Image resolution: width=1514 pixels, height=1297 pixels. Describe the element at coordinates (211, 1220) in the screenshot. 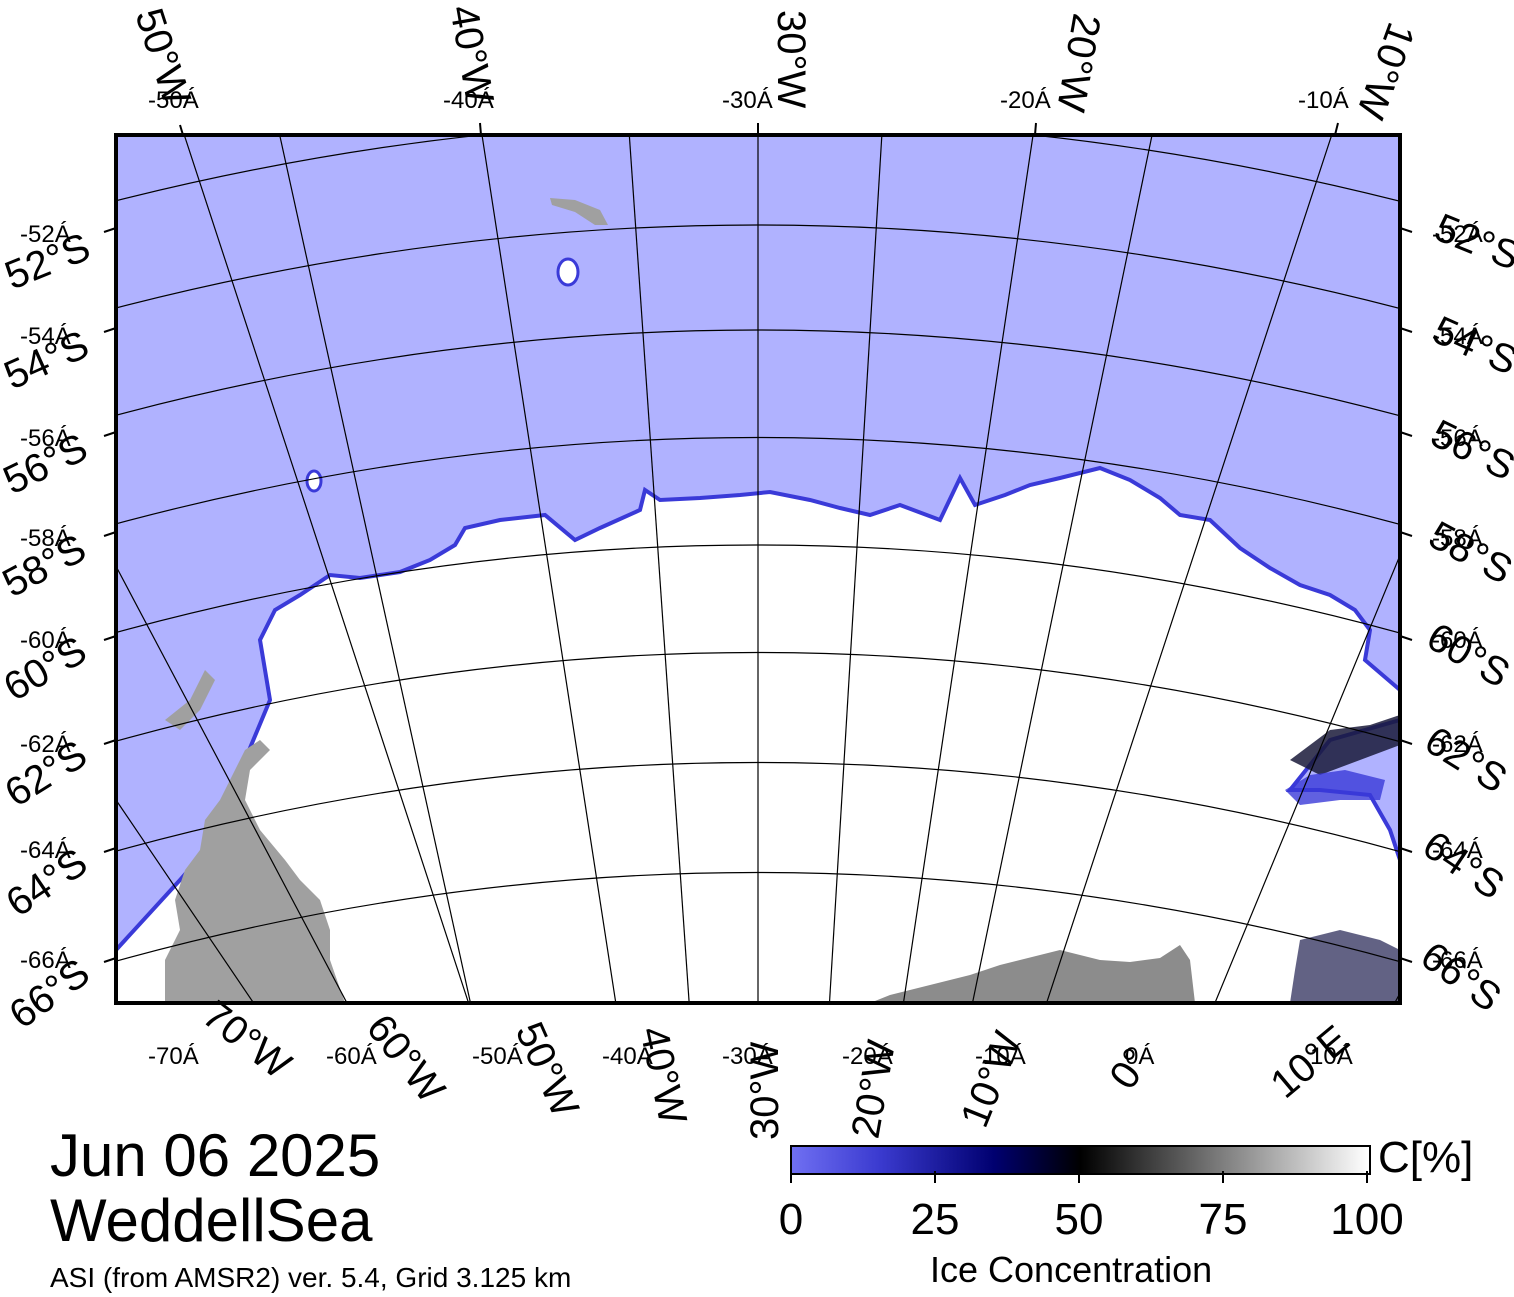

I see `region-title: WeddellSea` at that location.